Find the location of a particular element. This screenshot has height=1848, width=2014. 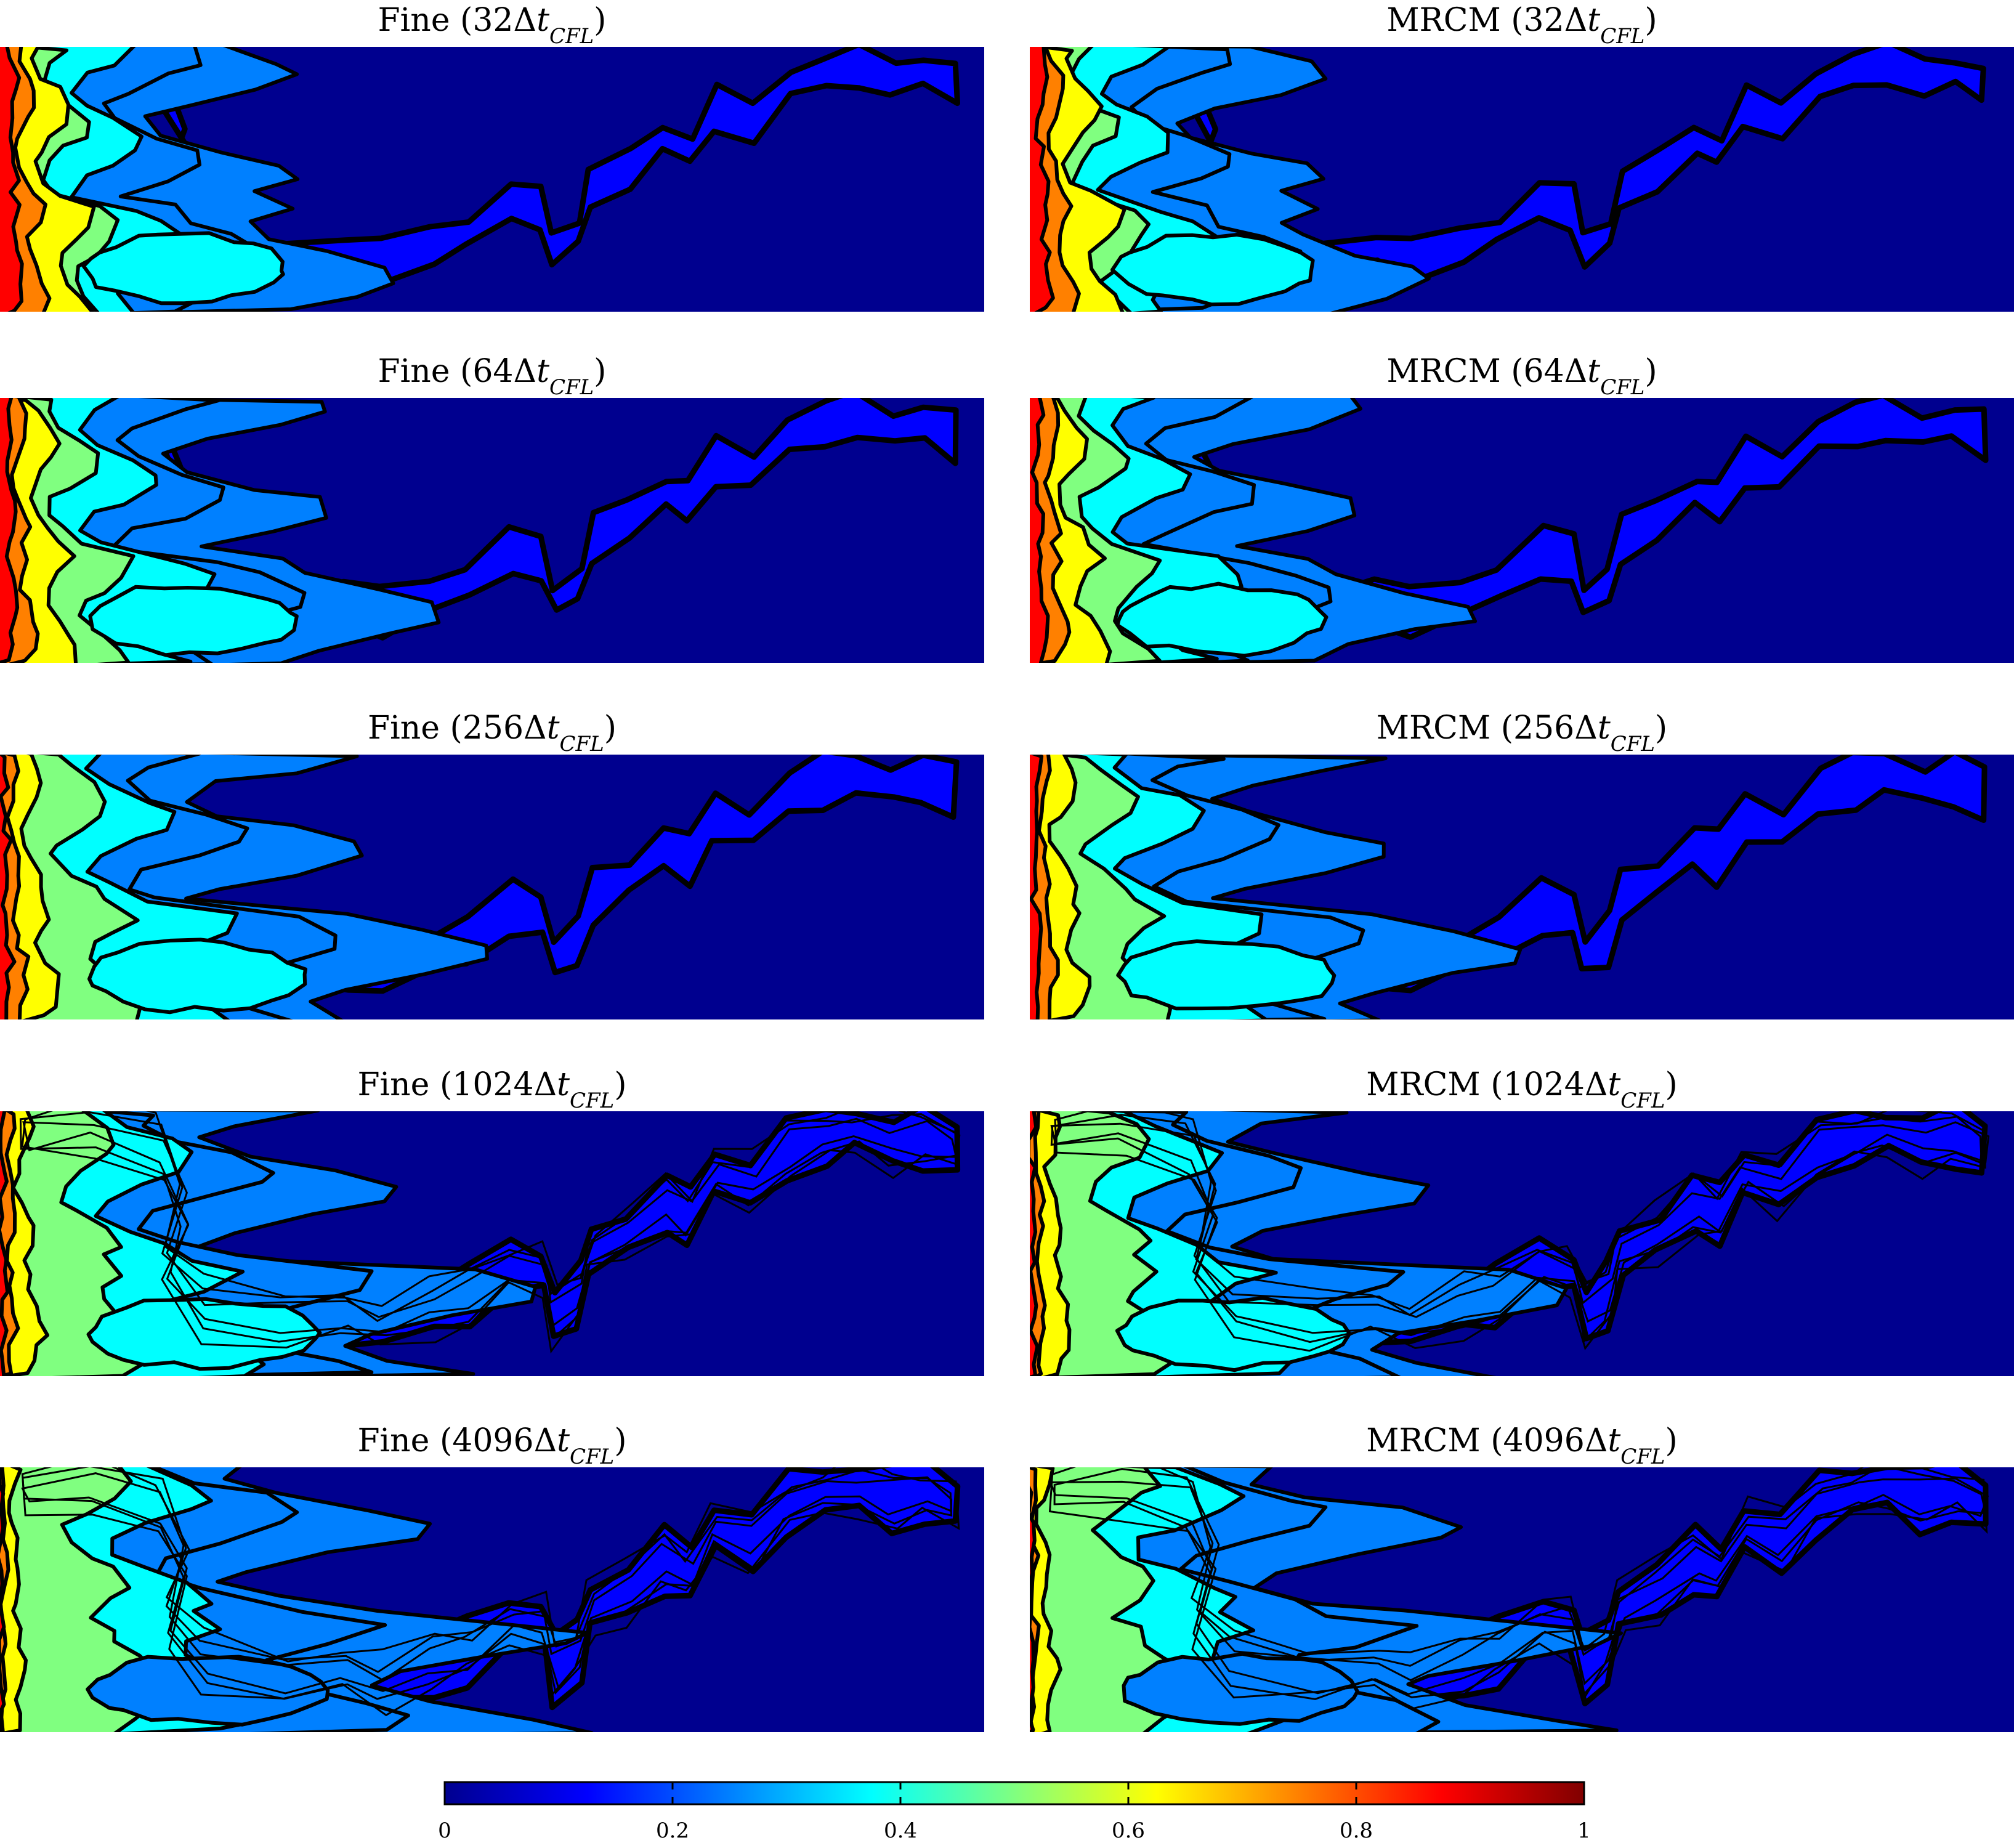

colorbar-tick-label: 0.4 is located at coordinates (901, 1830).